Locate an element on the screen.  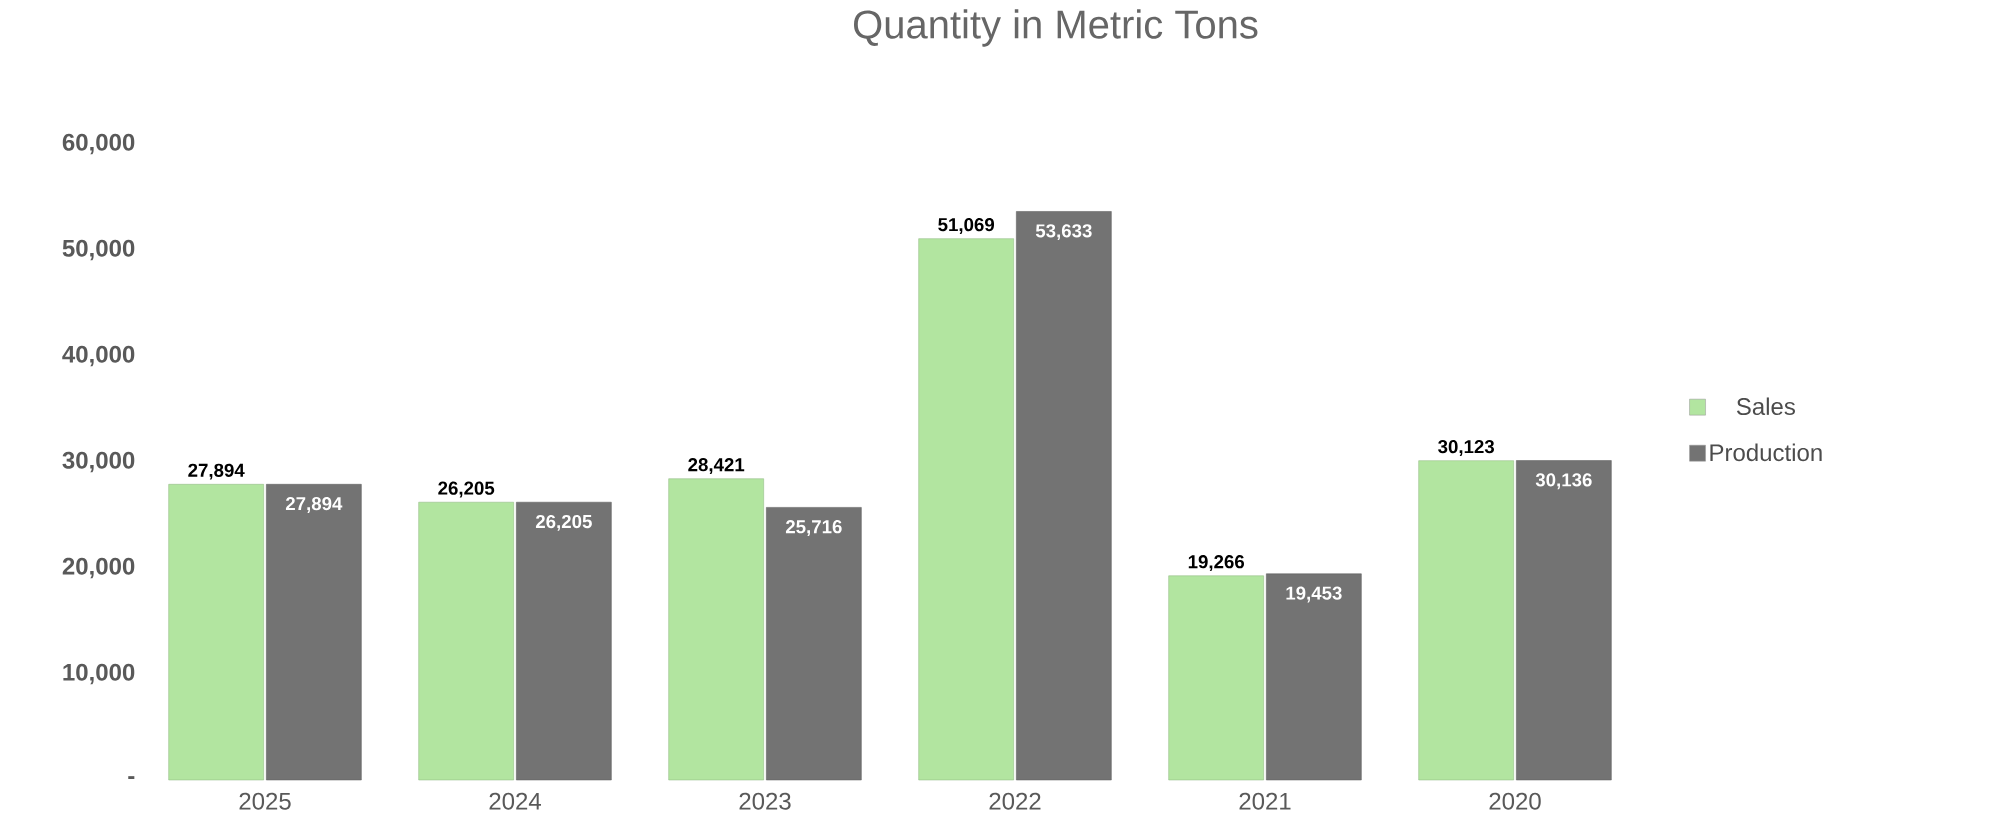
data-label: 30,136 is located at coordinates (1563, 481).